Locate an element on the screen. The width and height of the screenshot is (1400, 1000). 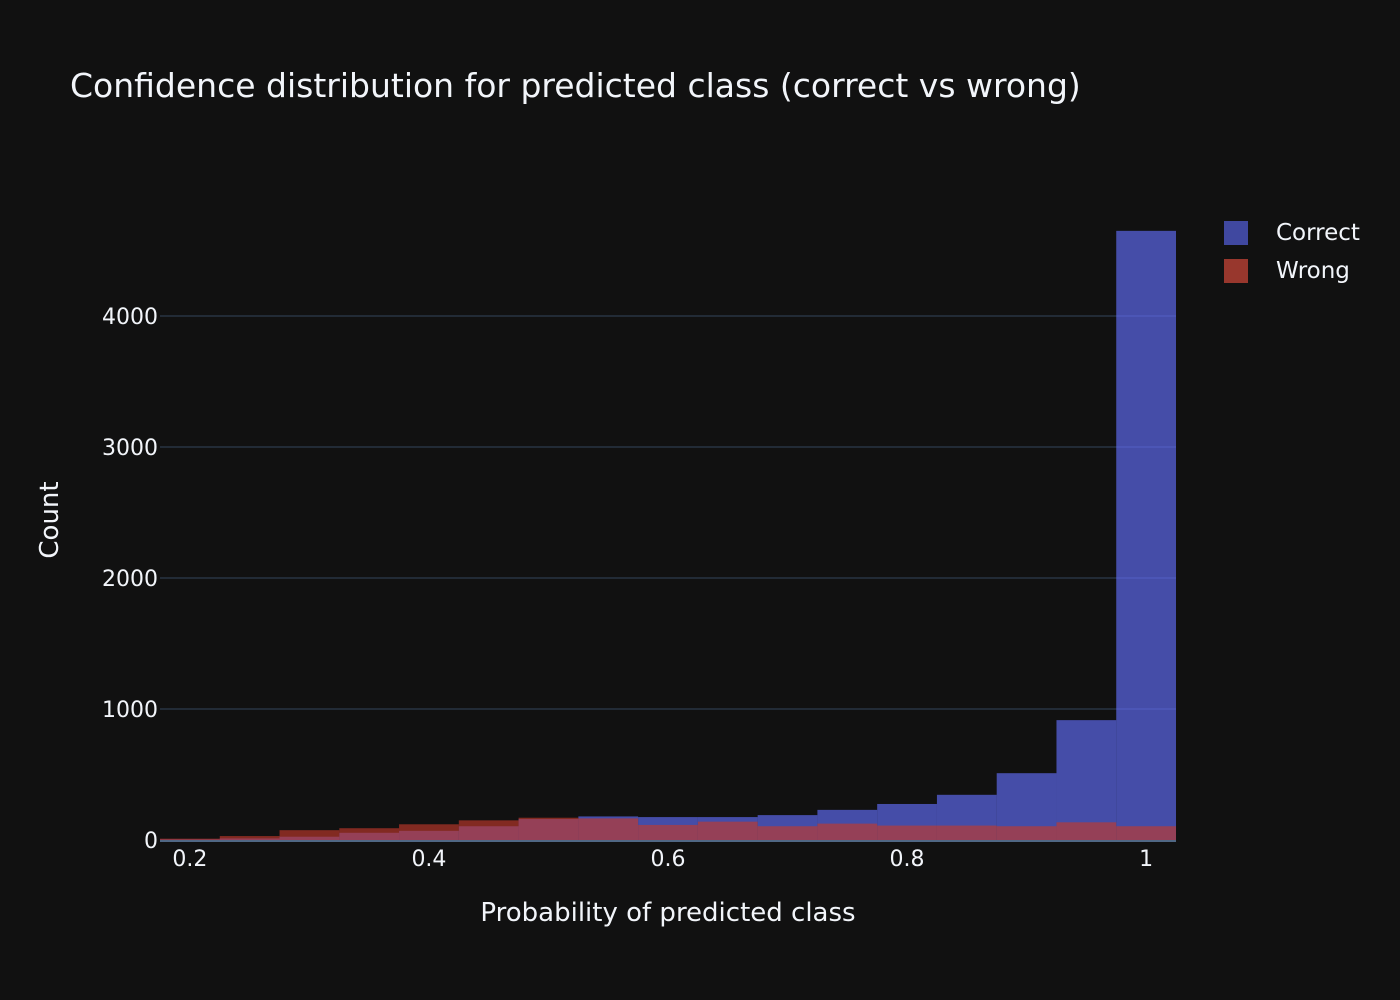
legend-item-correct: Correct is located at coordinates (1292, 233).